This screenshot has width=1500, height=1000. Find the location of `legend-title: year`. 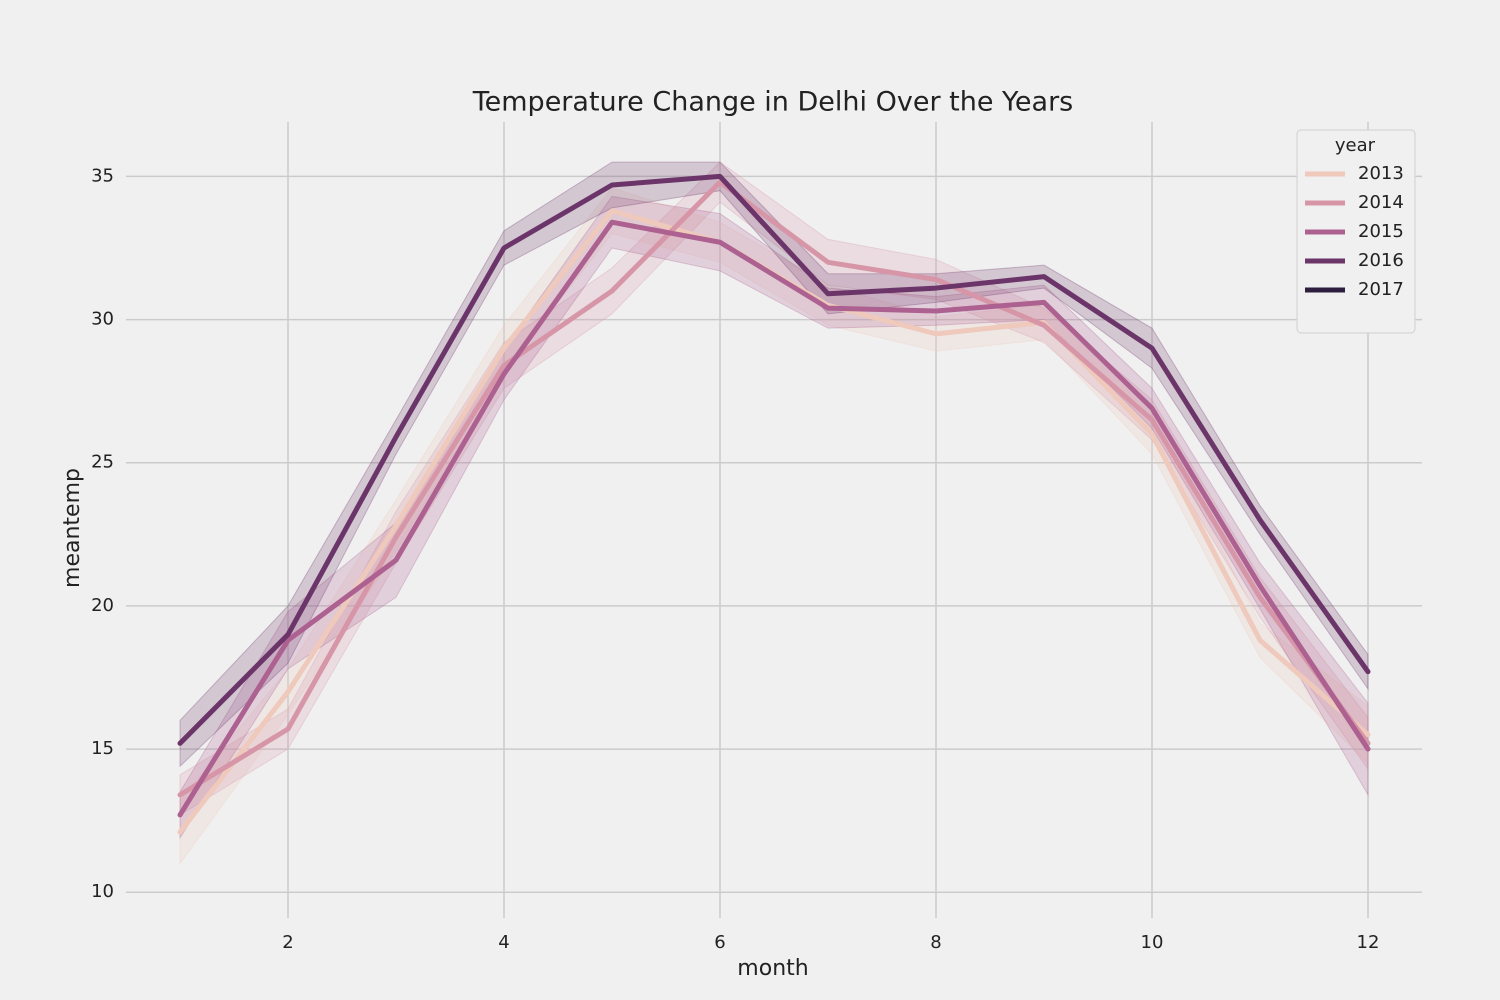

legend-title: year is located at coordinates (1355, 145).